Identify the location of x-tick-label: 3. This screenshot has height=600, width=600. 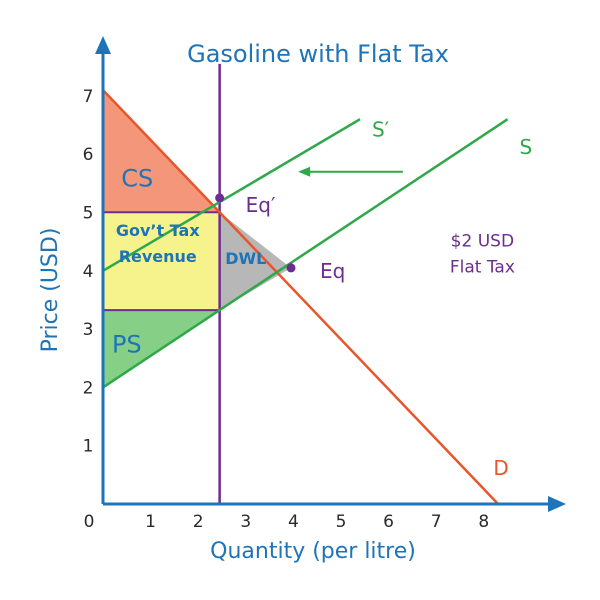
(245, 522).